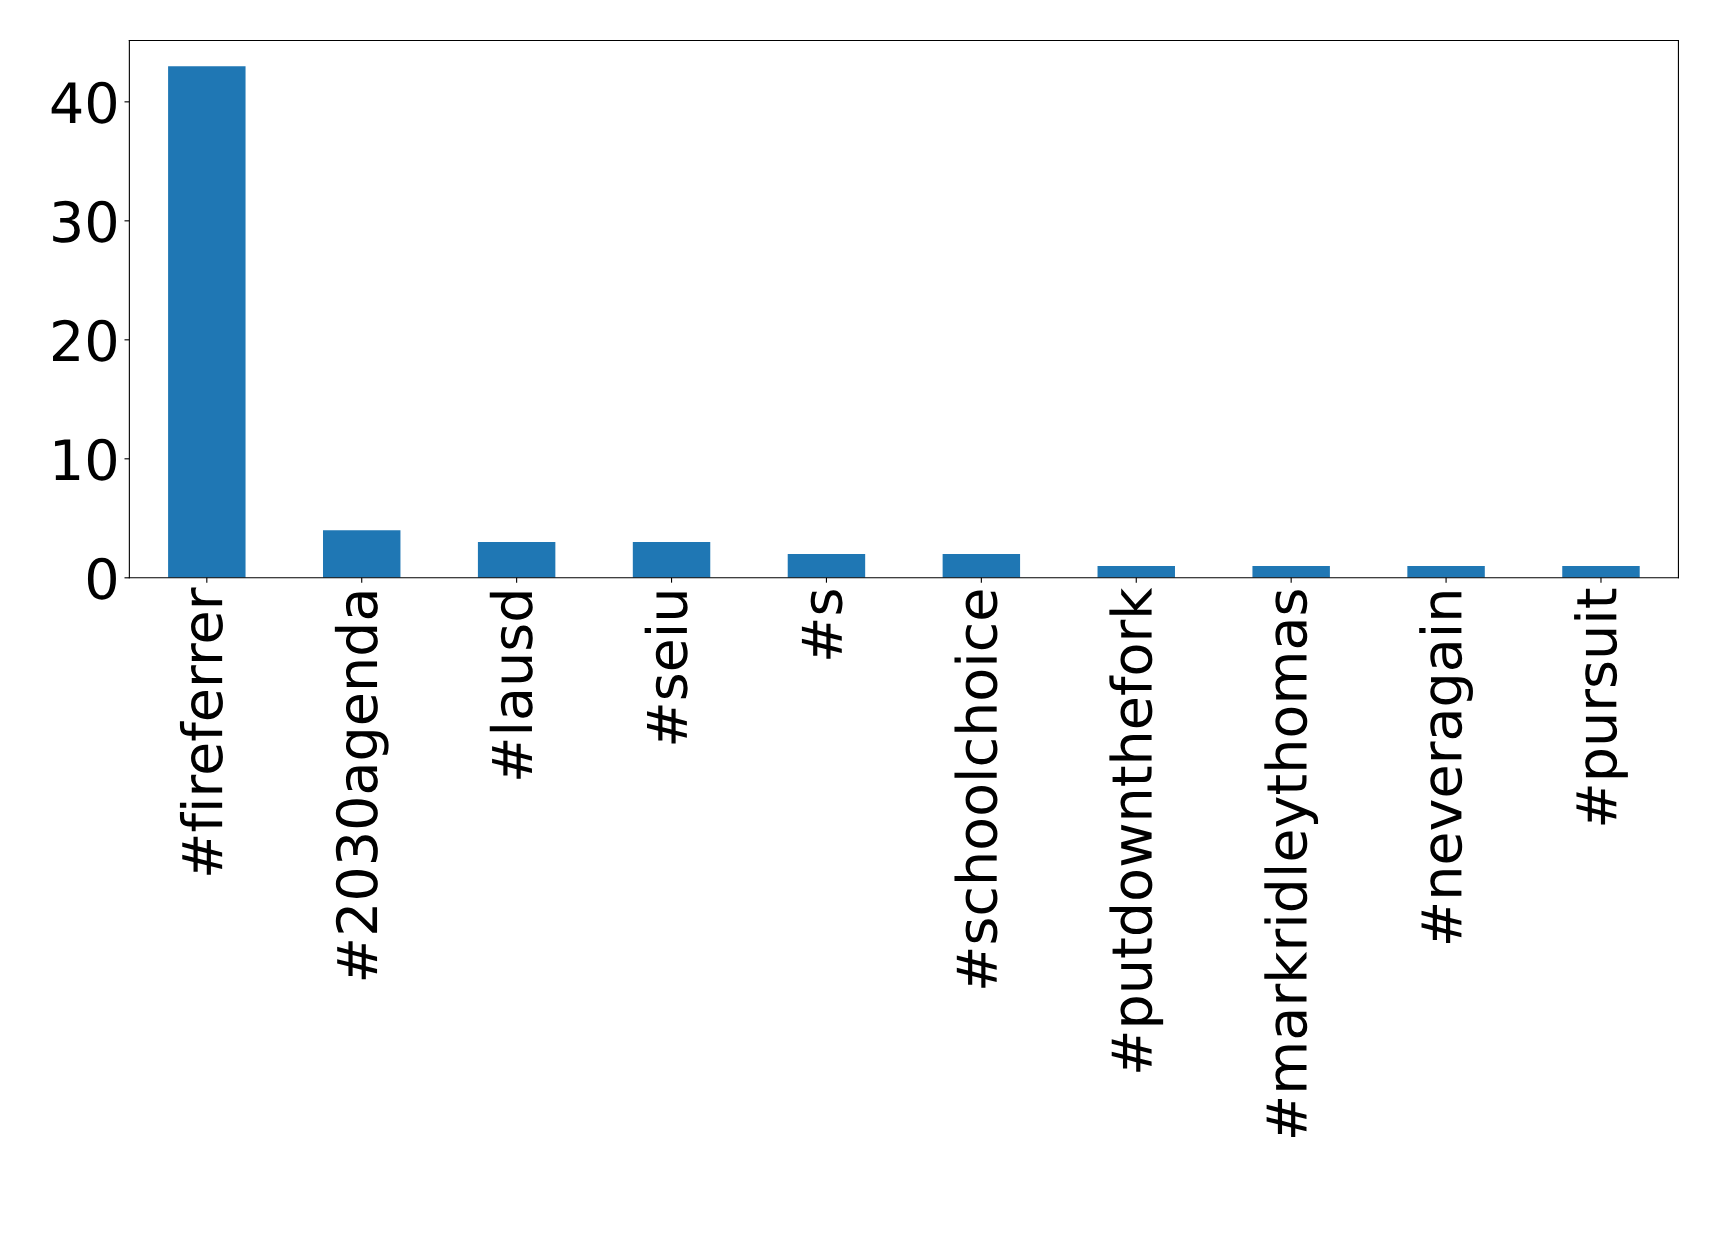 Image resolution: width=1719 pixels, height=1251 pixels. Describe the element at coordinates (1601, 706) in the screenshot. I see `x-tick-label: #pursuit` at that location.